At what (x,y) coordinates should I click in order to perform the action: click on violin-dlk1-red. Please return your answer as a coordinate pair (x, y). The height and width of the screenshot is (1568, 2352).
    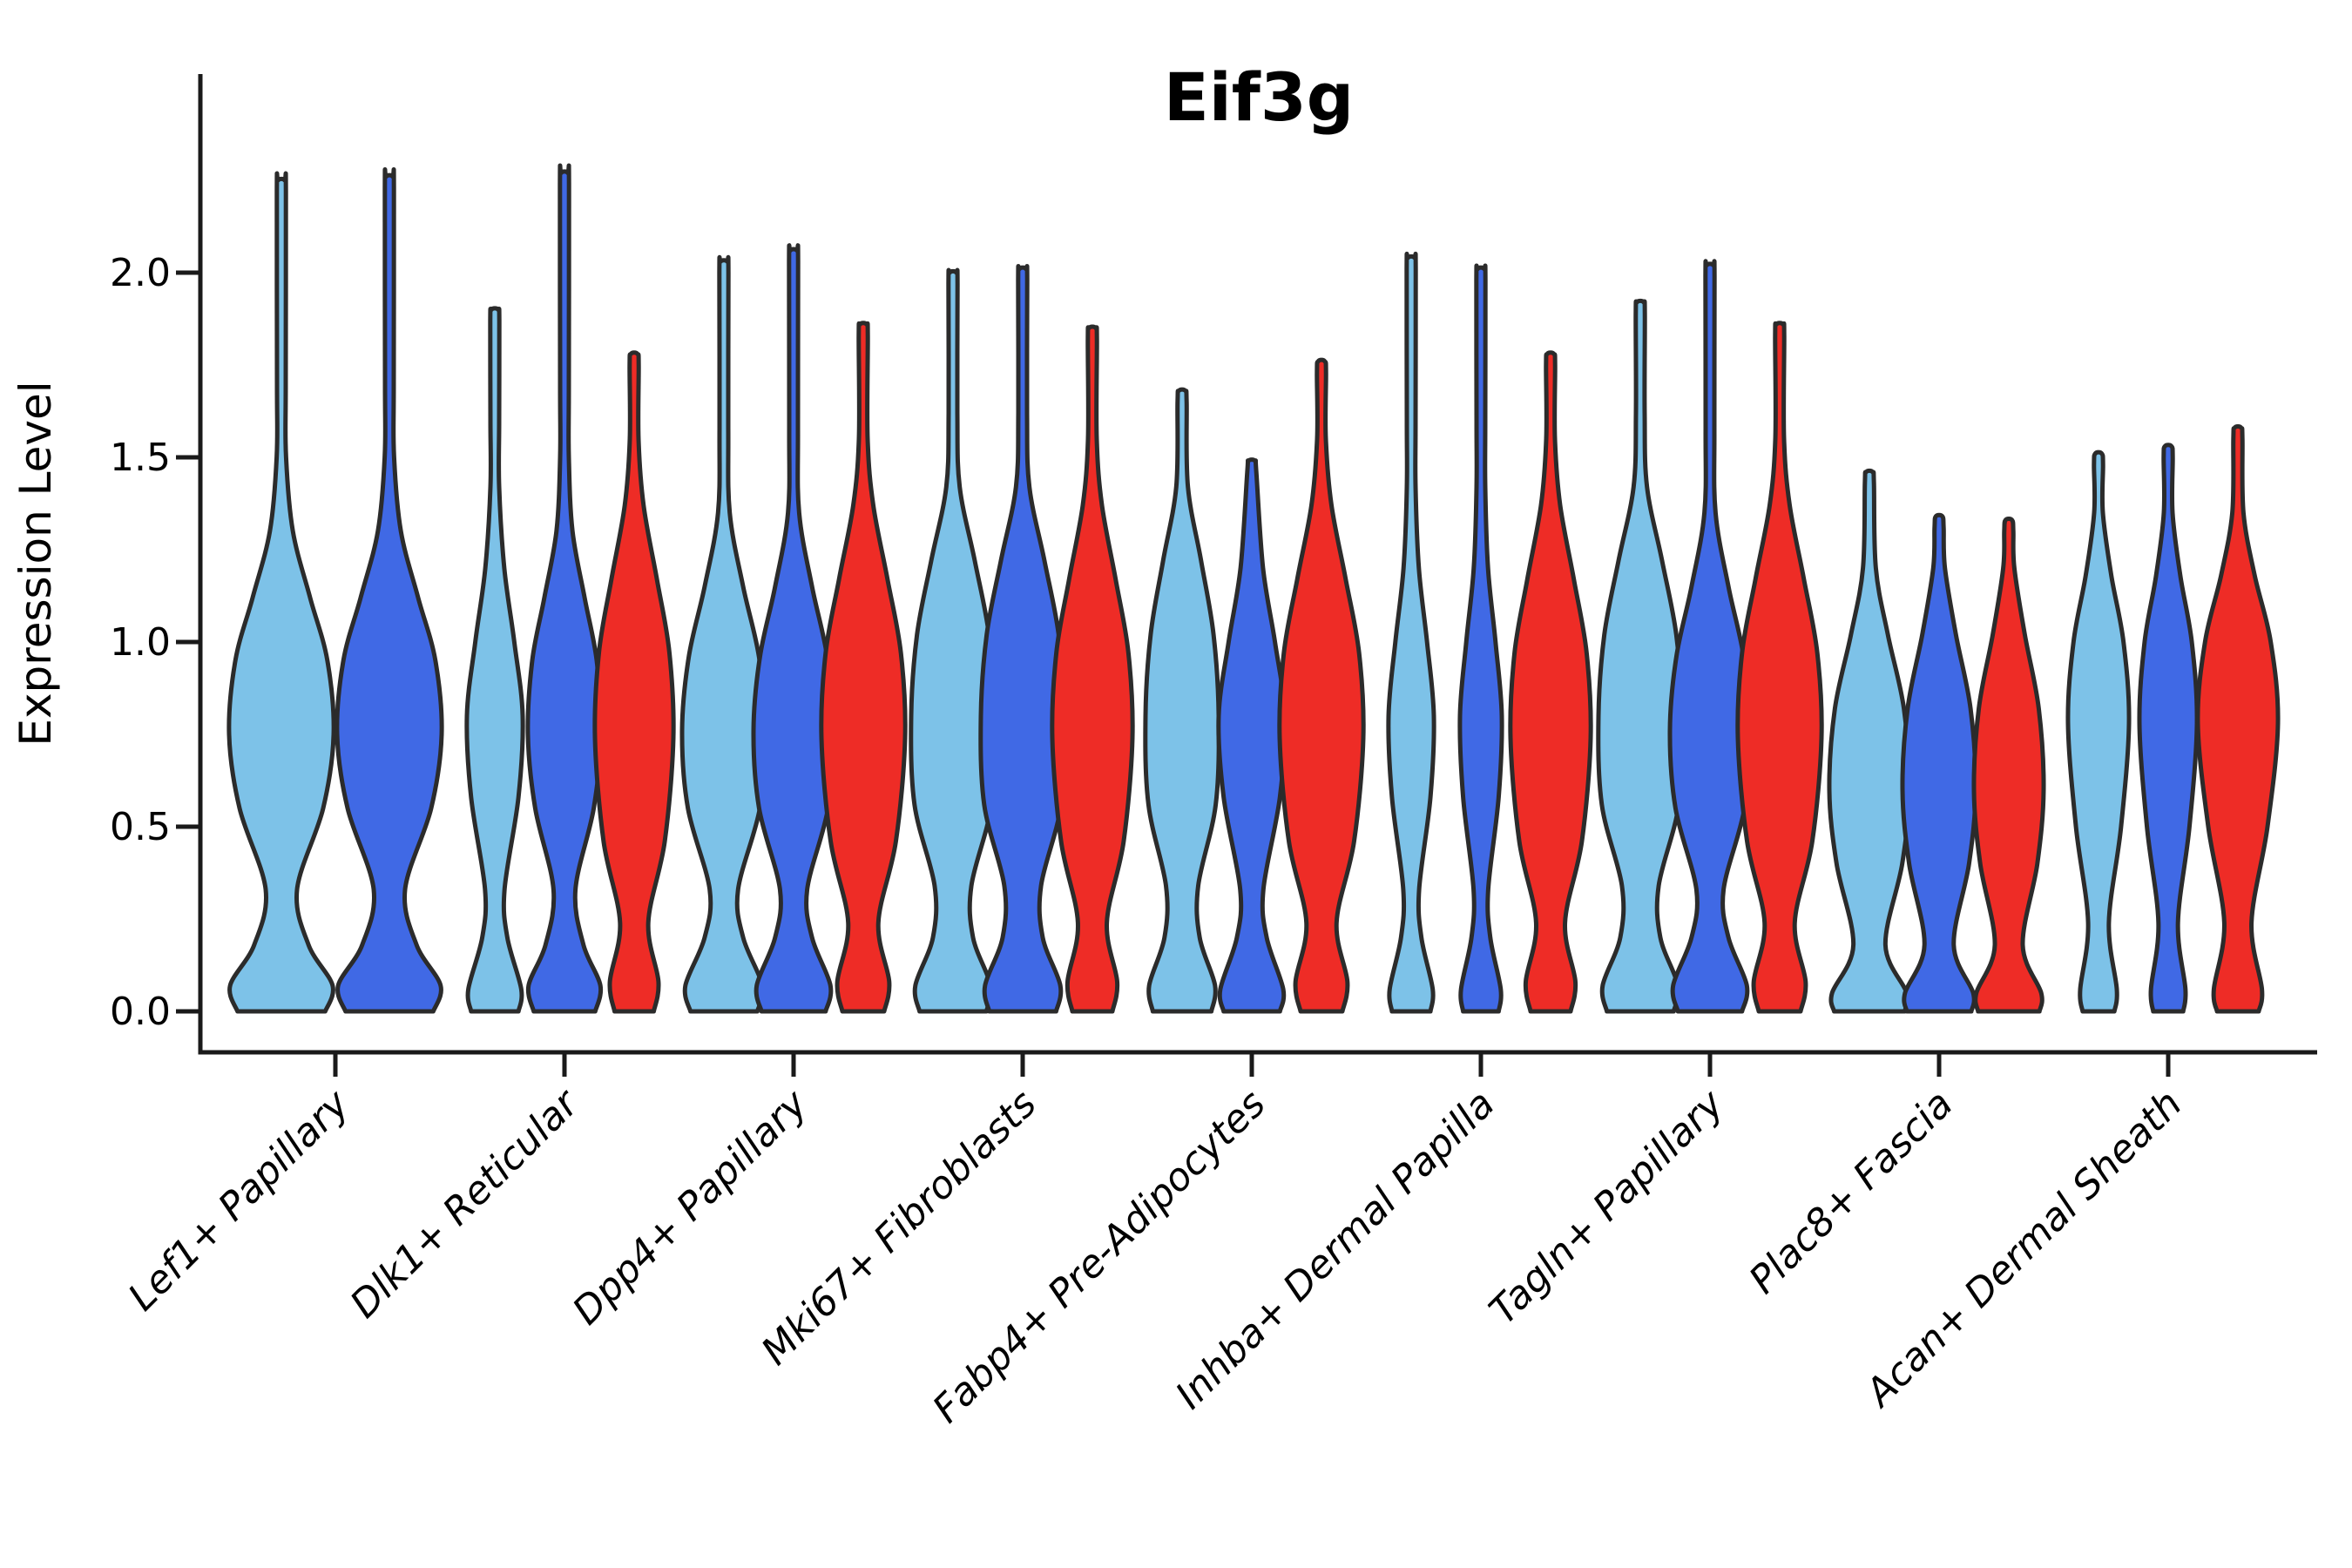
    Looking at the image, I should click on (634, 682).